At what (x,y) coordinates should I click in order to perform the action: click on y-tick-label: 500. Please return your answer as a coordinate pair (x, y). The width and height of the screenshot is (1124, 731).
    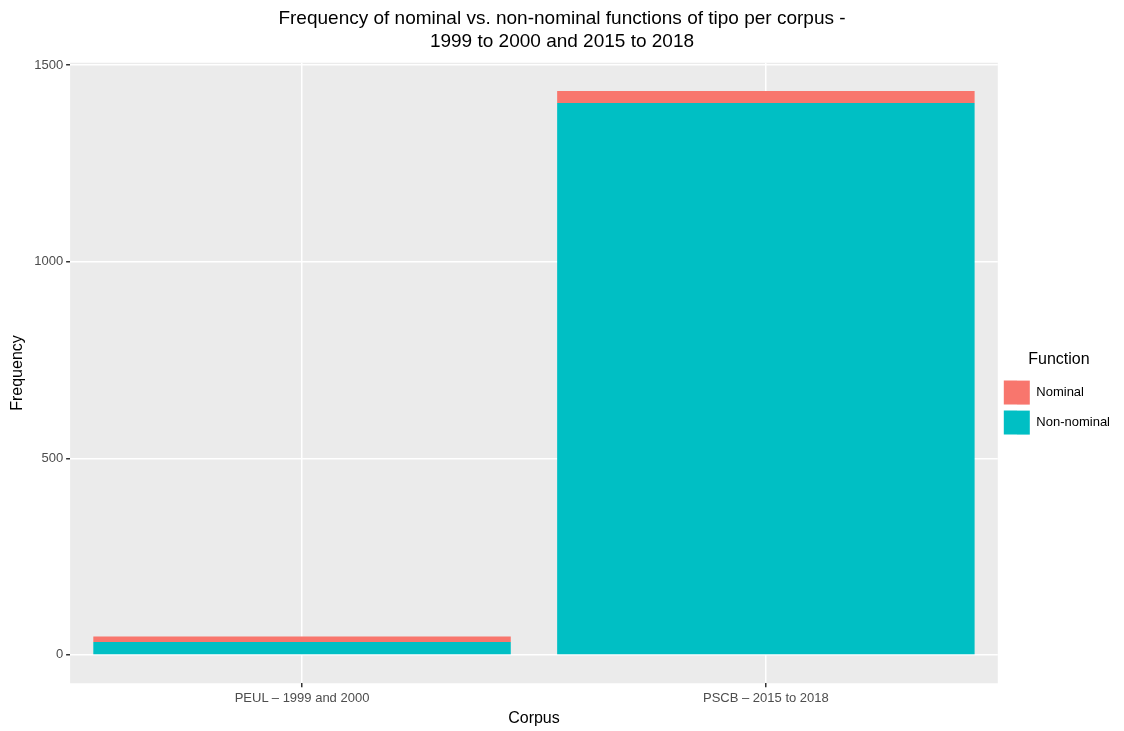
    Looking at the image, I should click on (52, 457).